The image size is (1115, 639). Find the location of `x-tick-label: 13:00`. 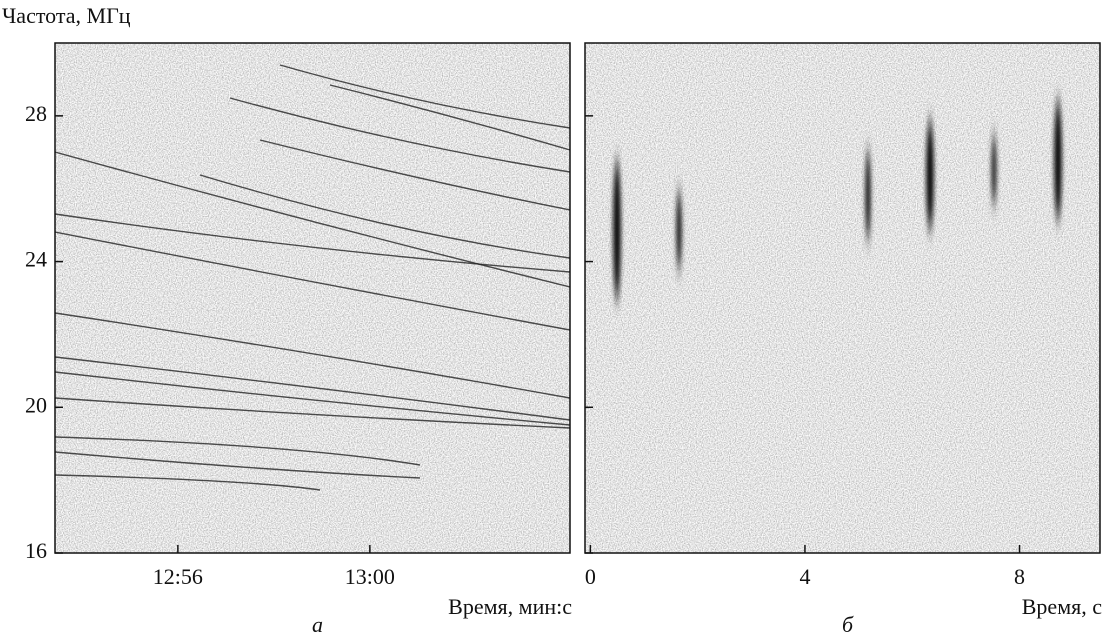

x-tick-label: 13:00 is located at coordinates (370, 576).